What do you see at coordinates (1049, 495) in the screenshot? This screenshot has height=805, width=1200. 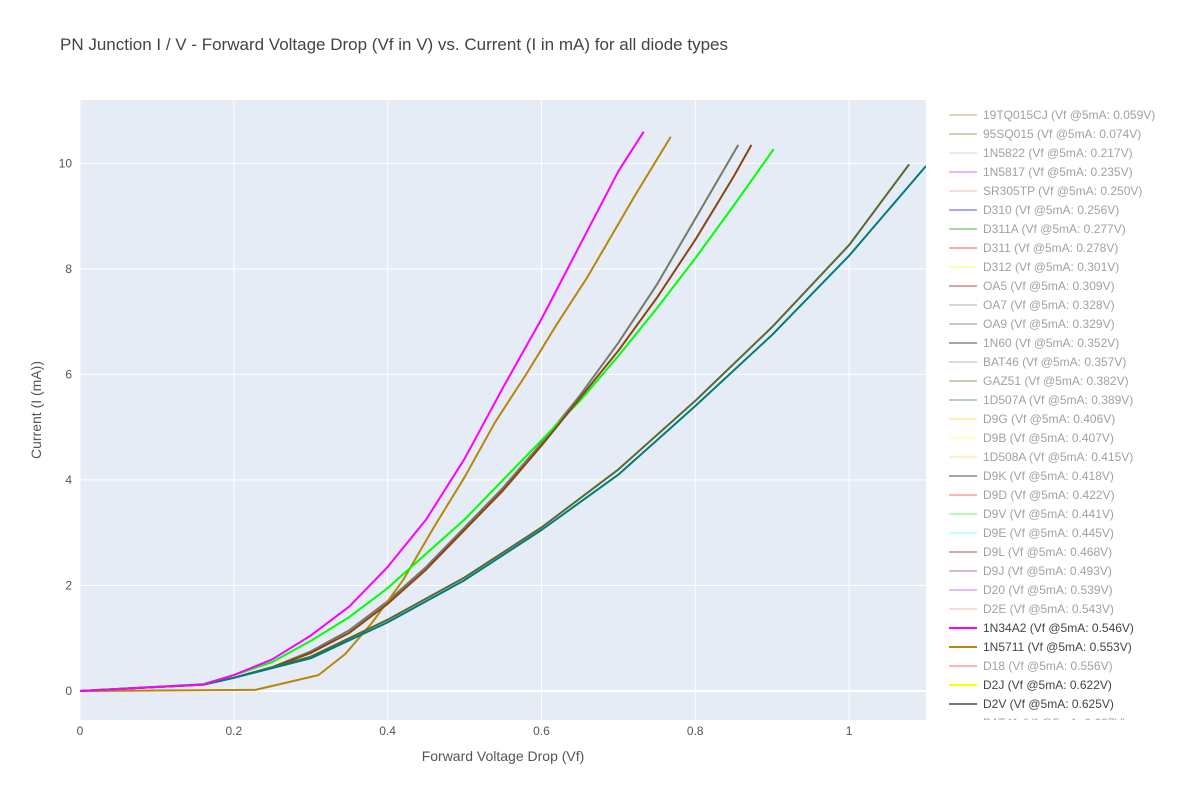 I see `legend-label: D9D (Vf @5mA: 0.422V)` at bounding box center [1049, 495].